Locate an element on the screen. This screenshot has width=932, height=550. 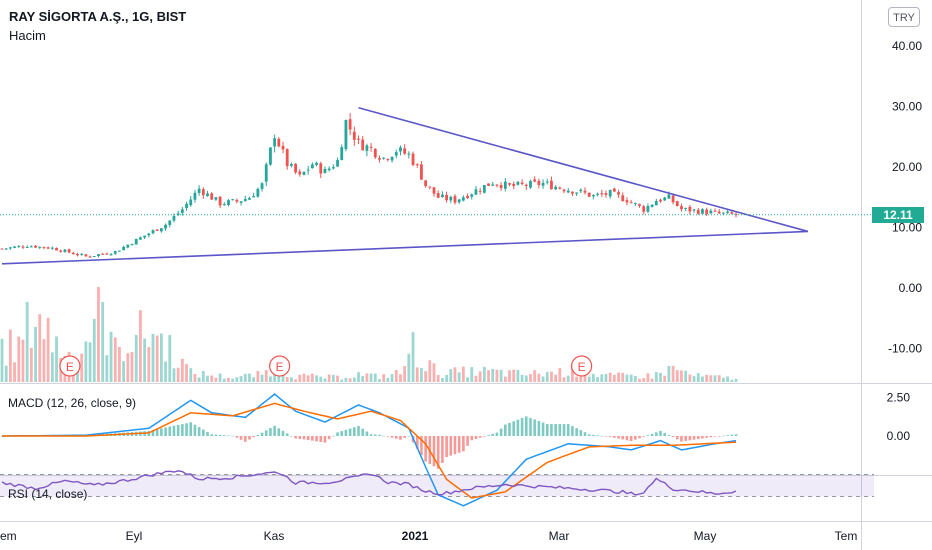
currency-button: TRY is located at coordinates (904, 17).